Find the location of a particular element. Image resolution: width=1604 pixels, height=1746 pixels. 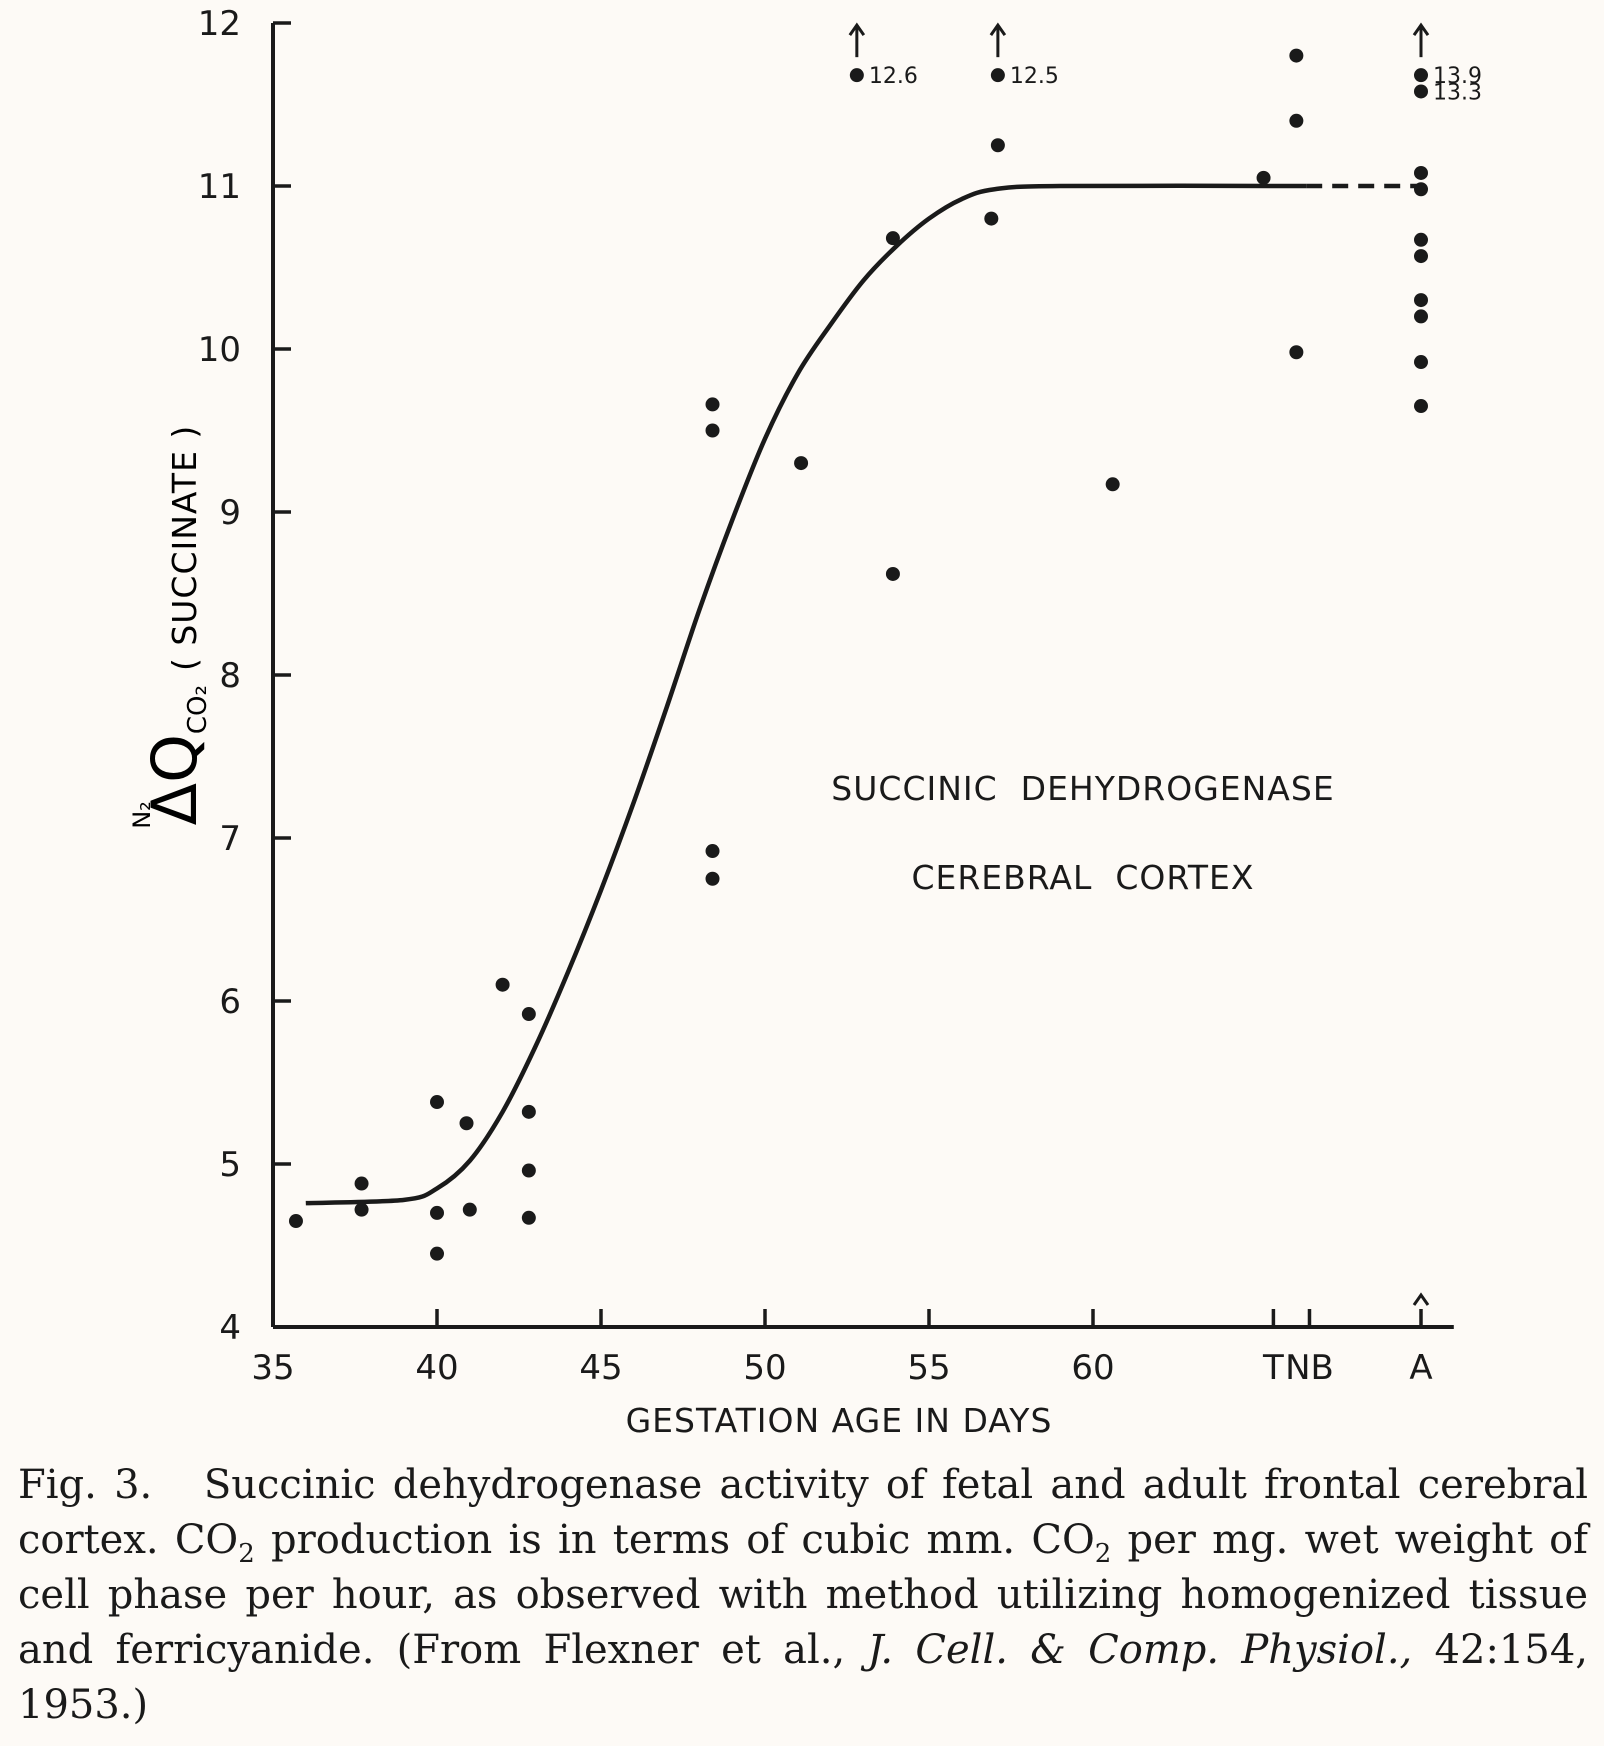

x-tick-label: 45 is located at coordinates (600, 1368).